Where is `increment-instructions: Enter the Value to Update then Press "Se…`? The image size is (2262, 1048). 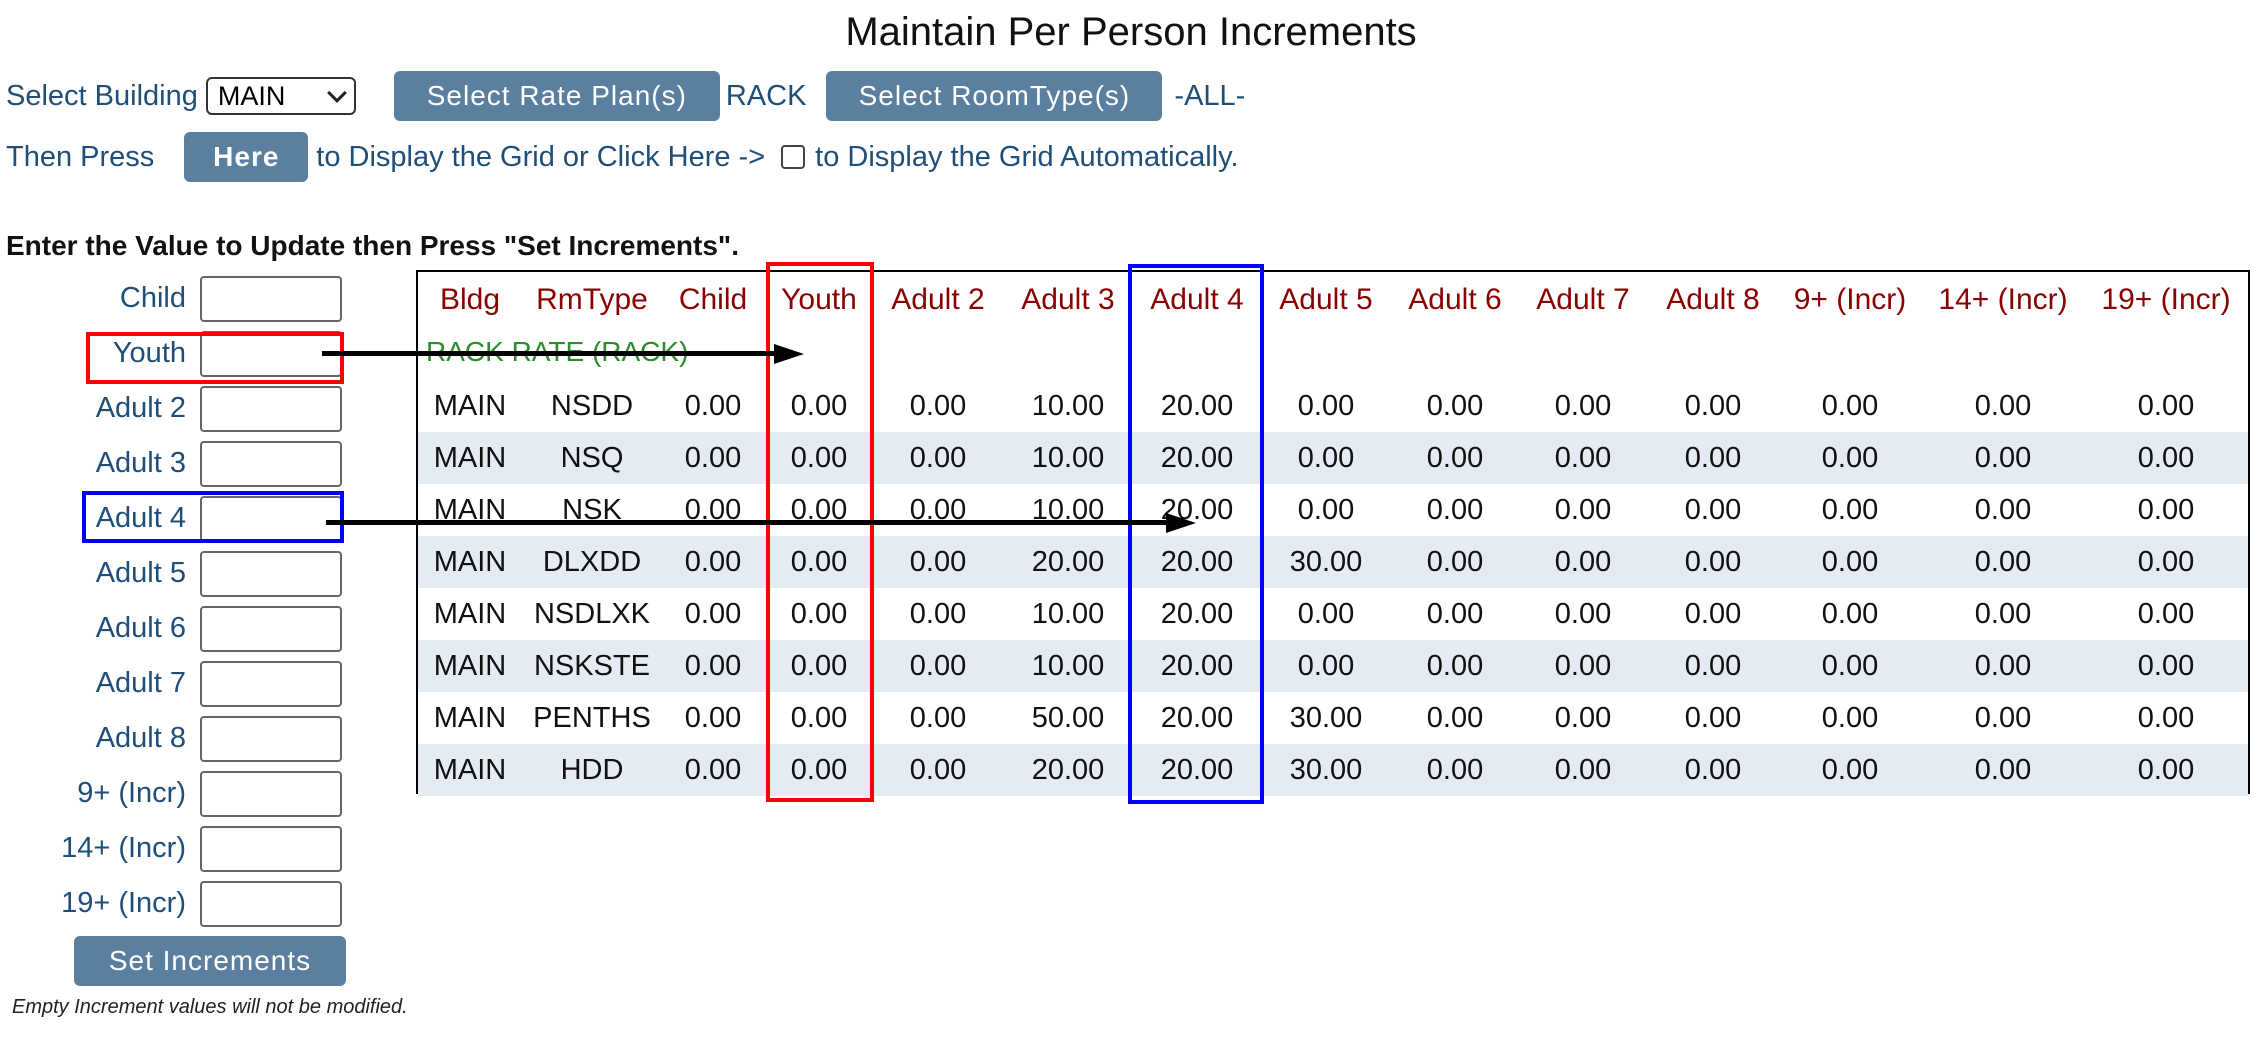
increment-instructions: Enter the Value to Update then Press "Se… is located at coordinates (372, 245).